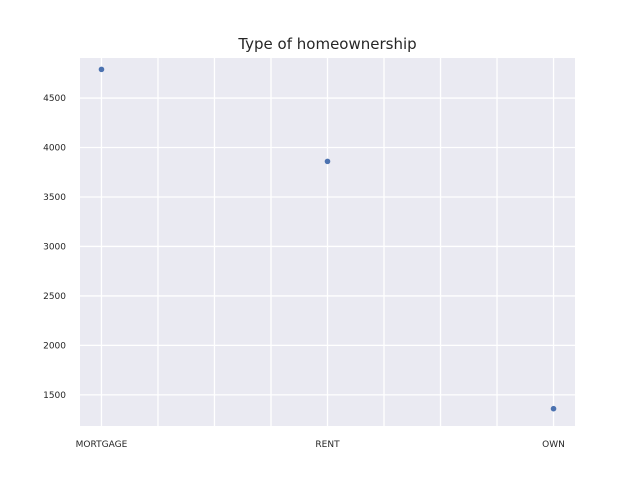 The width and height of the screenshot is (640, 480). What do you see at coordinates (326, 44) in the screenshot?
I see `chart-title: Type of homeownership` at bounding box center [326, 44].